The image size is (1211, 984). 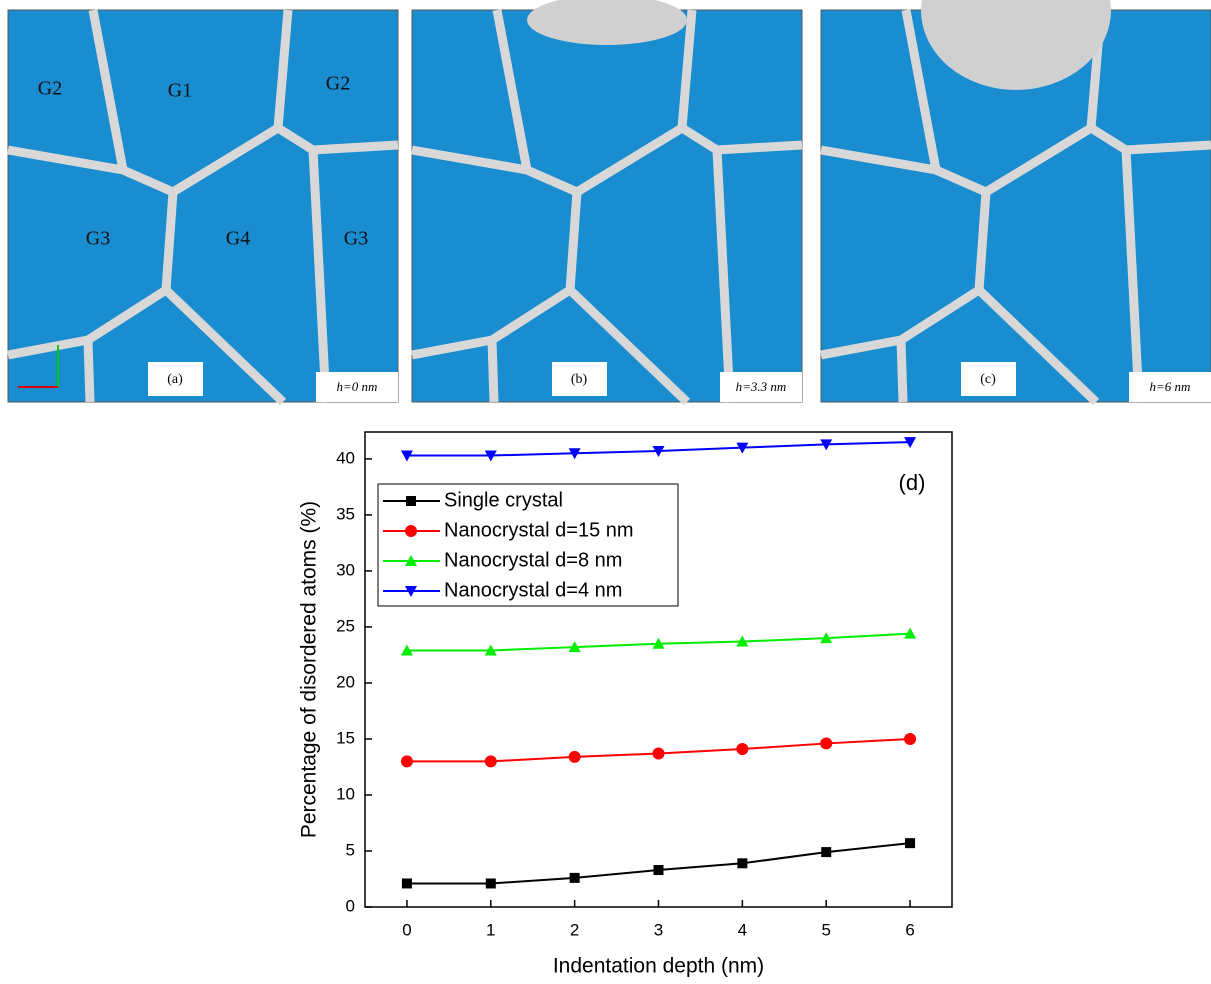 I want to click on simulation-panel: (b) h=3.3 nm, so click(x=607, y=203).